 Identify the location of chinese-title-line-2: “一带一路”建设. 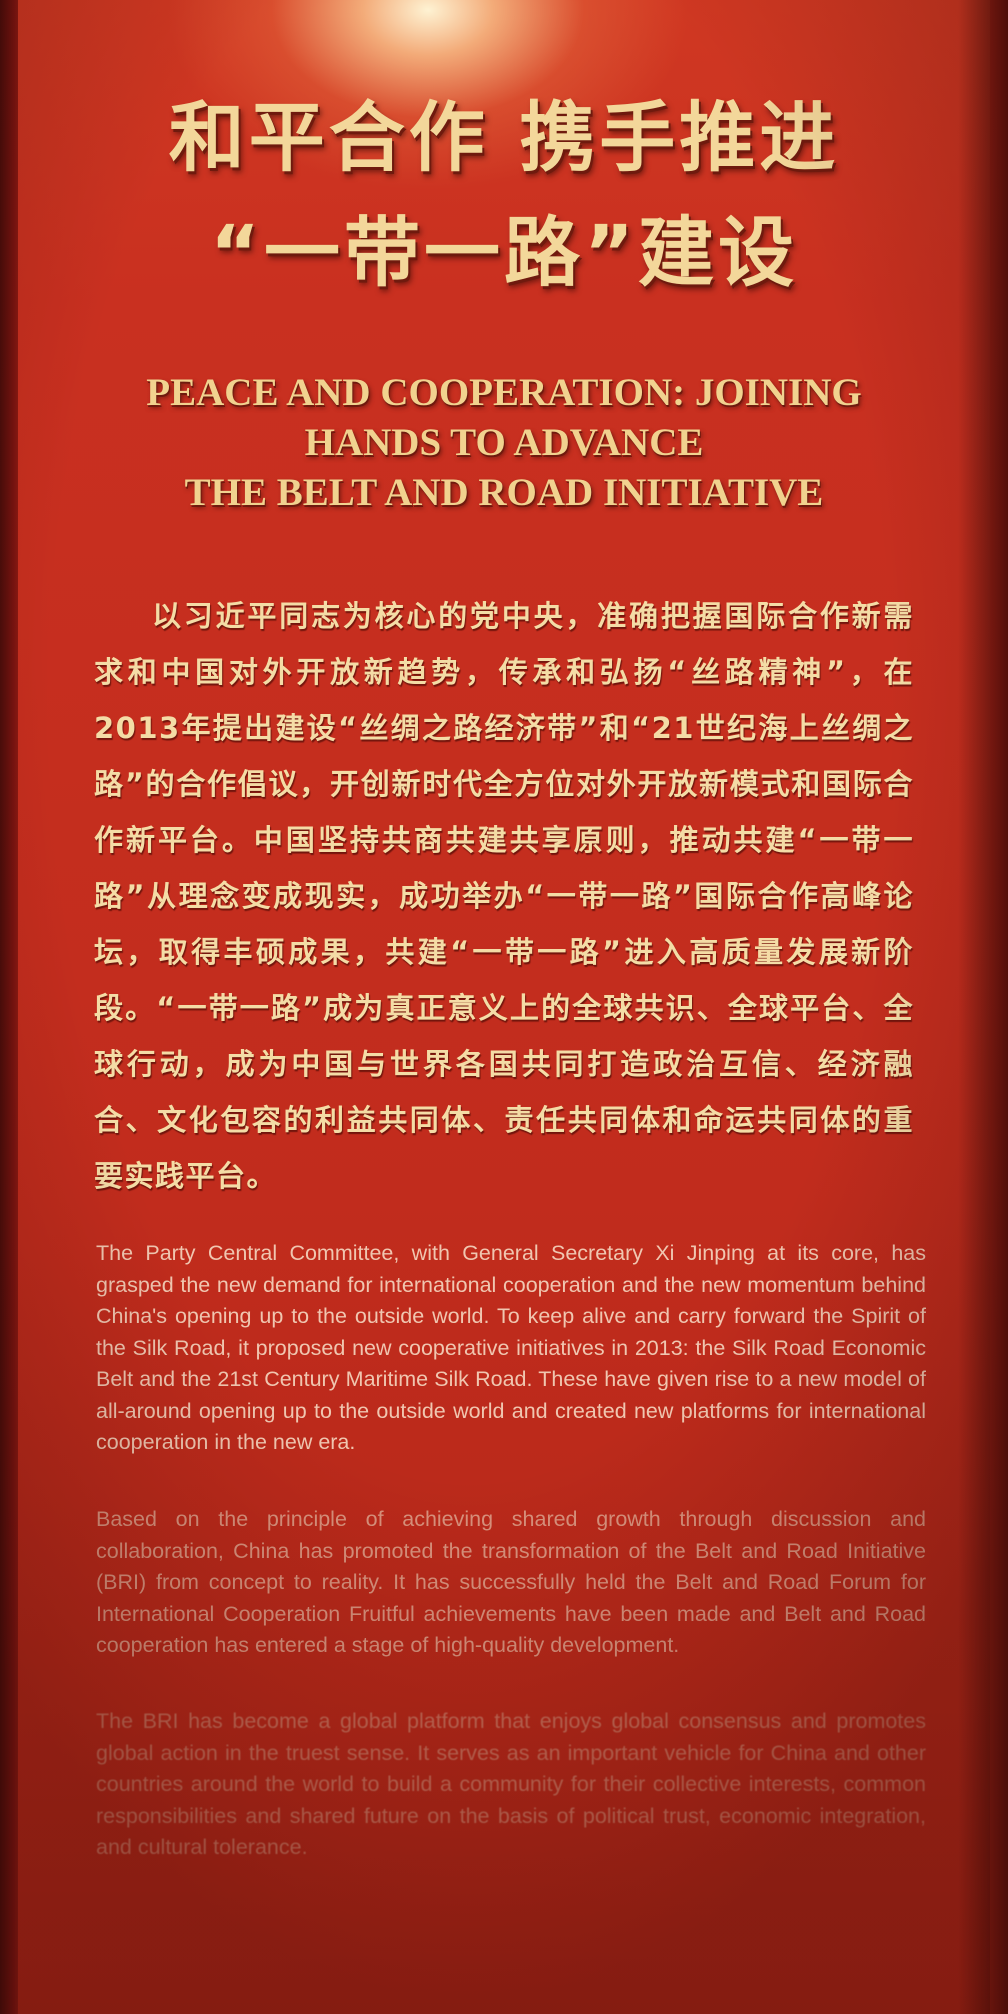
(504, 253).